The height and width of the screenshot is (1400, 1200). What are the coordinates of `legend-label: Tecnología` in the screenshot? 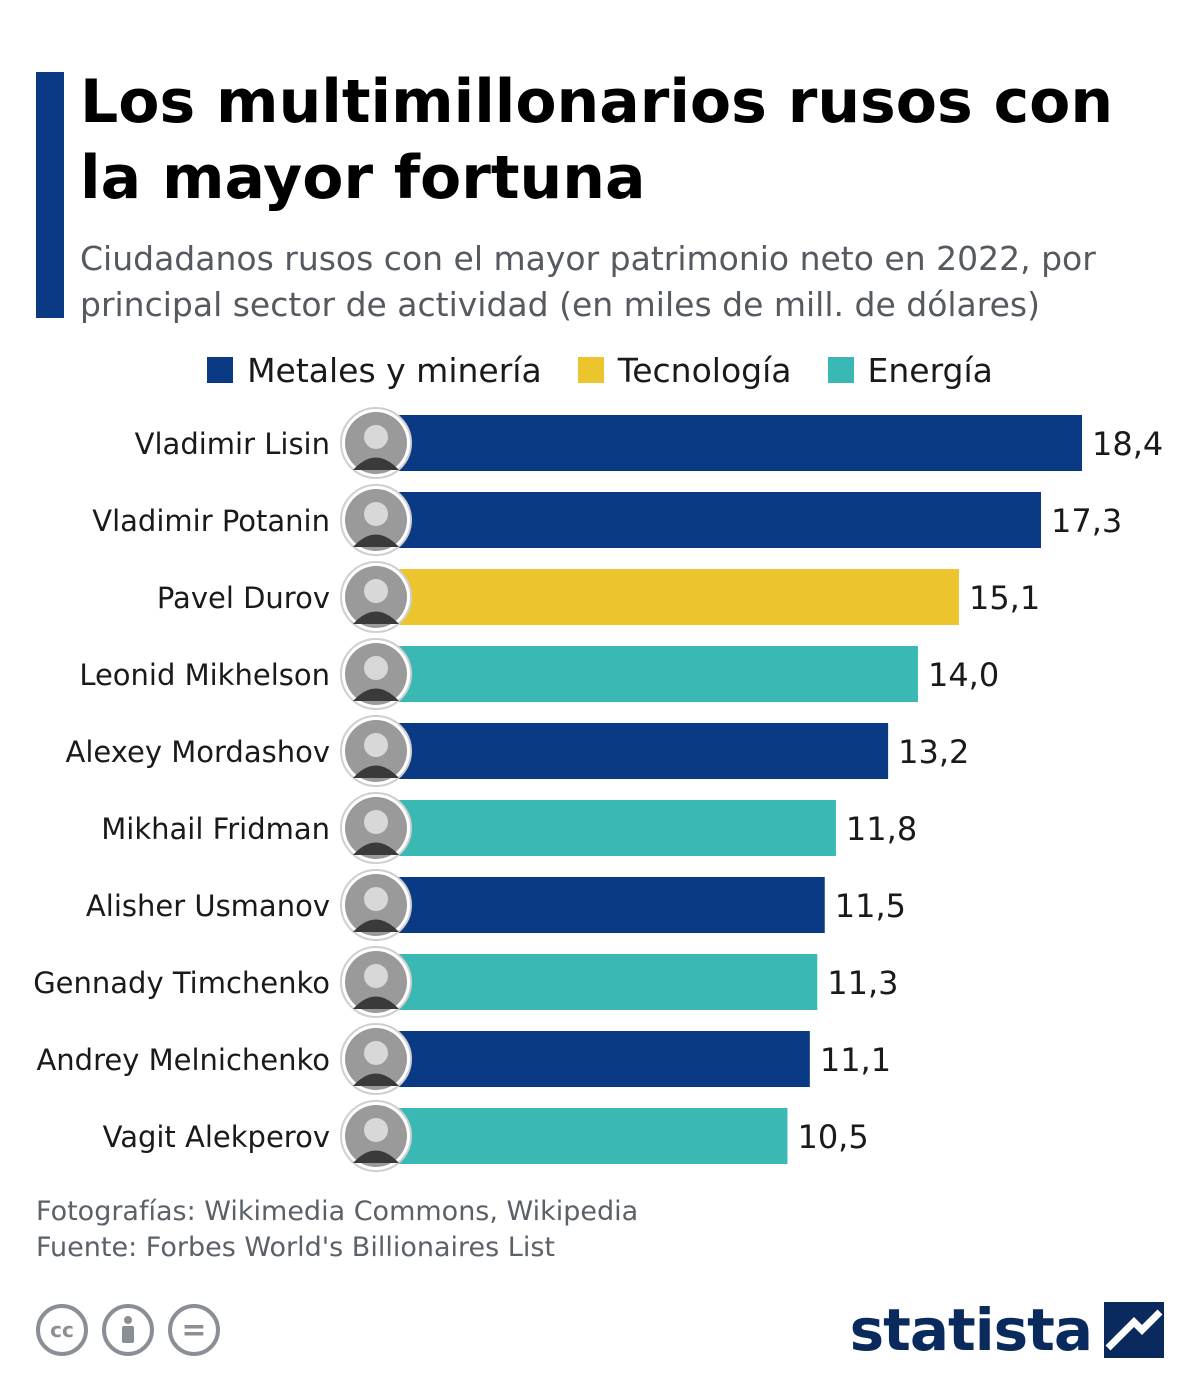 It's located at (704, 370).